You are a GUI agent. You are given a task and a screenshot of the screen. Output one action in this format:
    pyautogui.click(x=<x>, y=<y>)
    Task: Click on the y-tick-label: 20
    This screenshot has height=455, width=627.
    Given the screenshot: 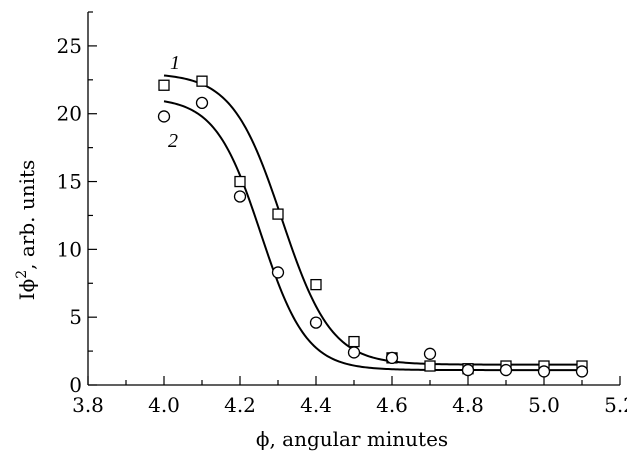 What is the action you would take?
    pyautogui.click(x=69, y=114)
    